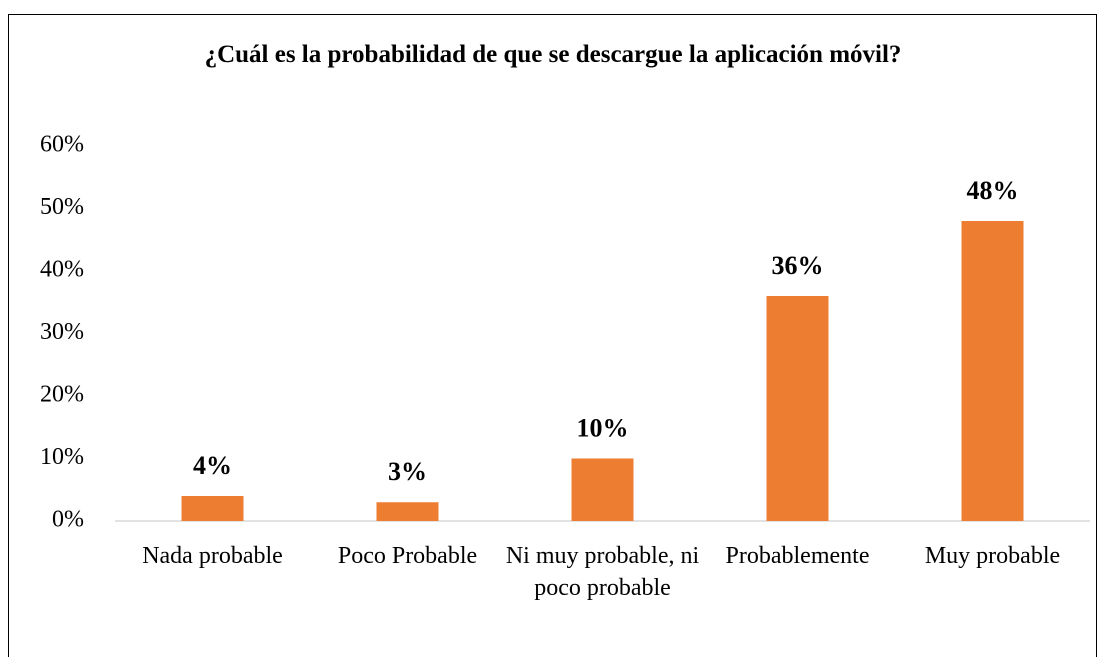 The height and width of the screenshot is (657, 1107). I want to click on x-tick-label: Probablemente, so click(797, 556).